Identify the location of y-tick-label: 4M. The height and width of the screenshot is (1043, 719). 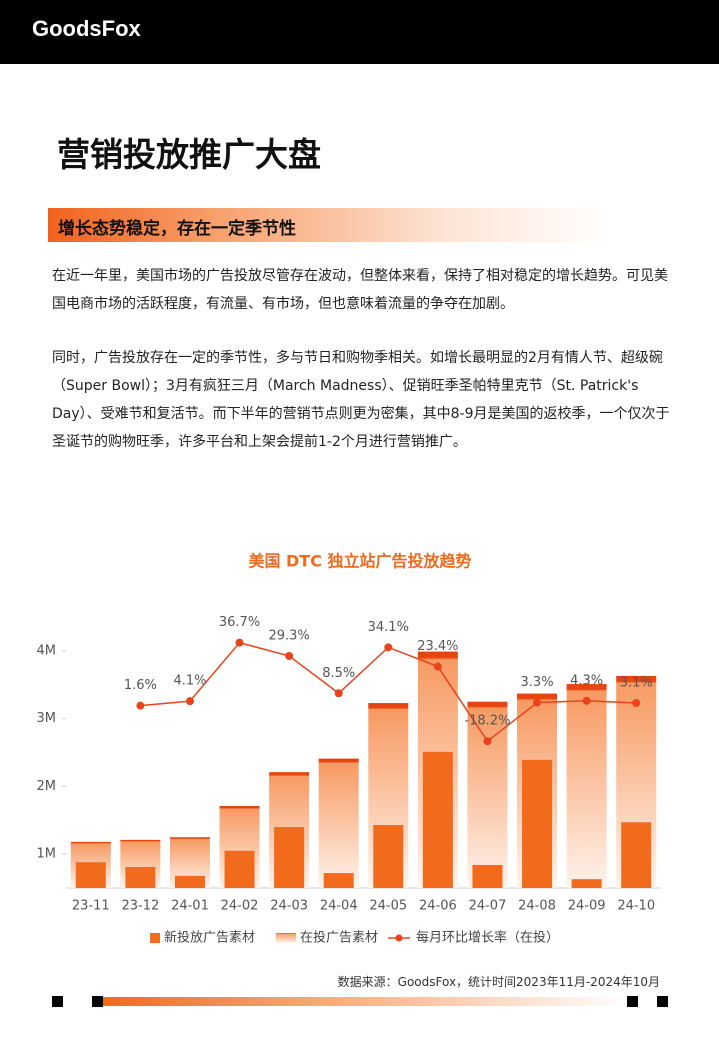
(47, 650).